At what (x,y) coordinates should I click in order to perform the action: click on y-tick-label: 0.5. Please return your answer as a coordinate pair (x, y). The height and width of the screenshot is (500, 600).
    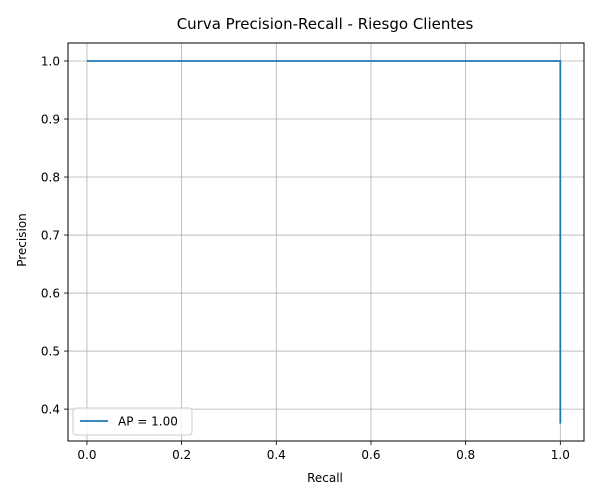
    Looking at the image, I should click on (50, 352).